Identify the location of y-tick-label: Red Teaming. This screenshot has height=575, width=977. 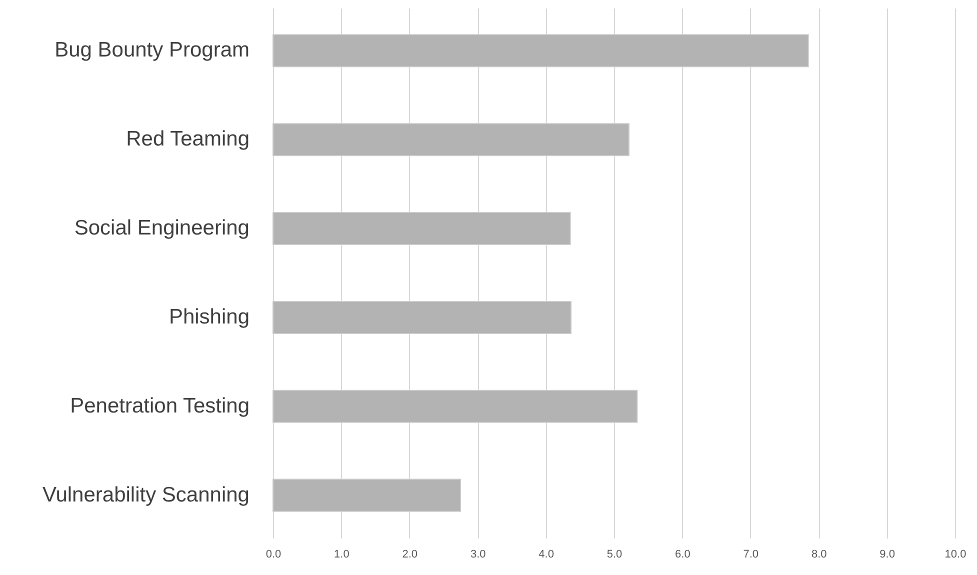
(188, 139).